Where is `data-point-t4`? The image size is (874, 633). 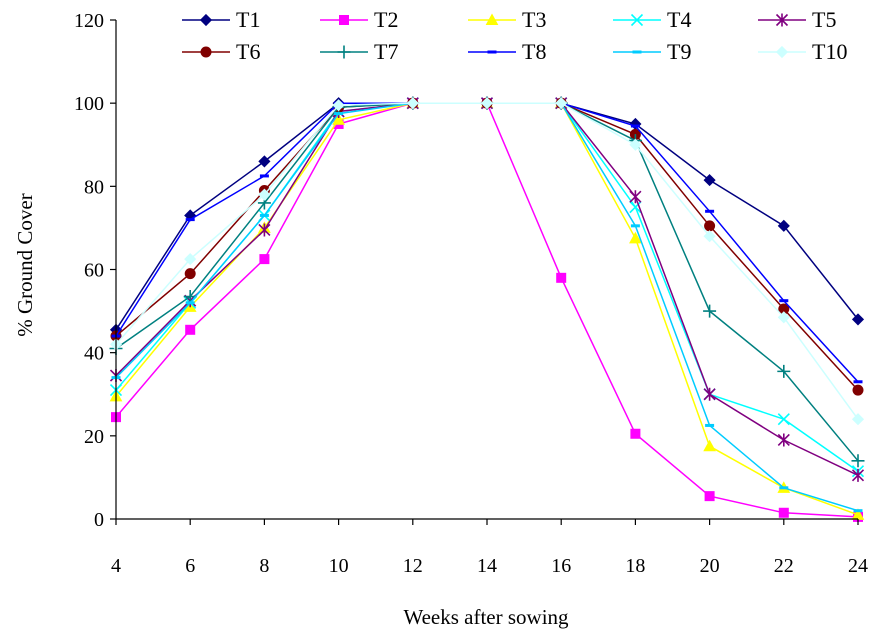
data-point-t4 is located at coordinates (783, 419).